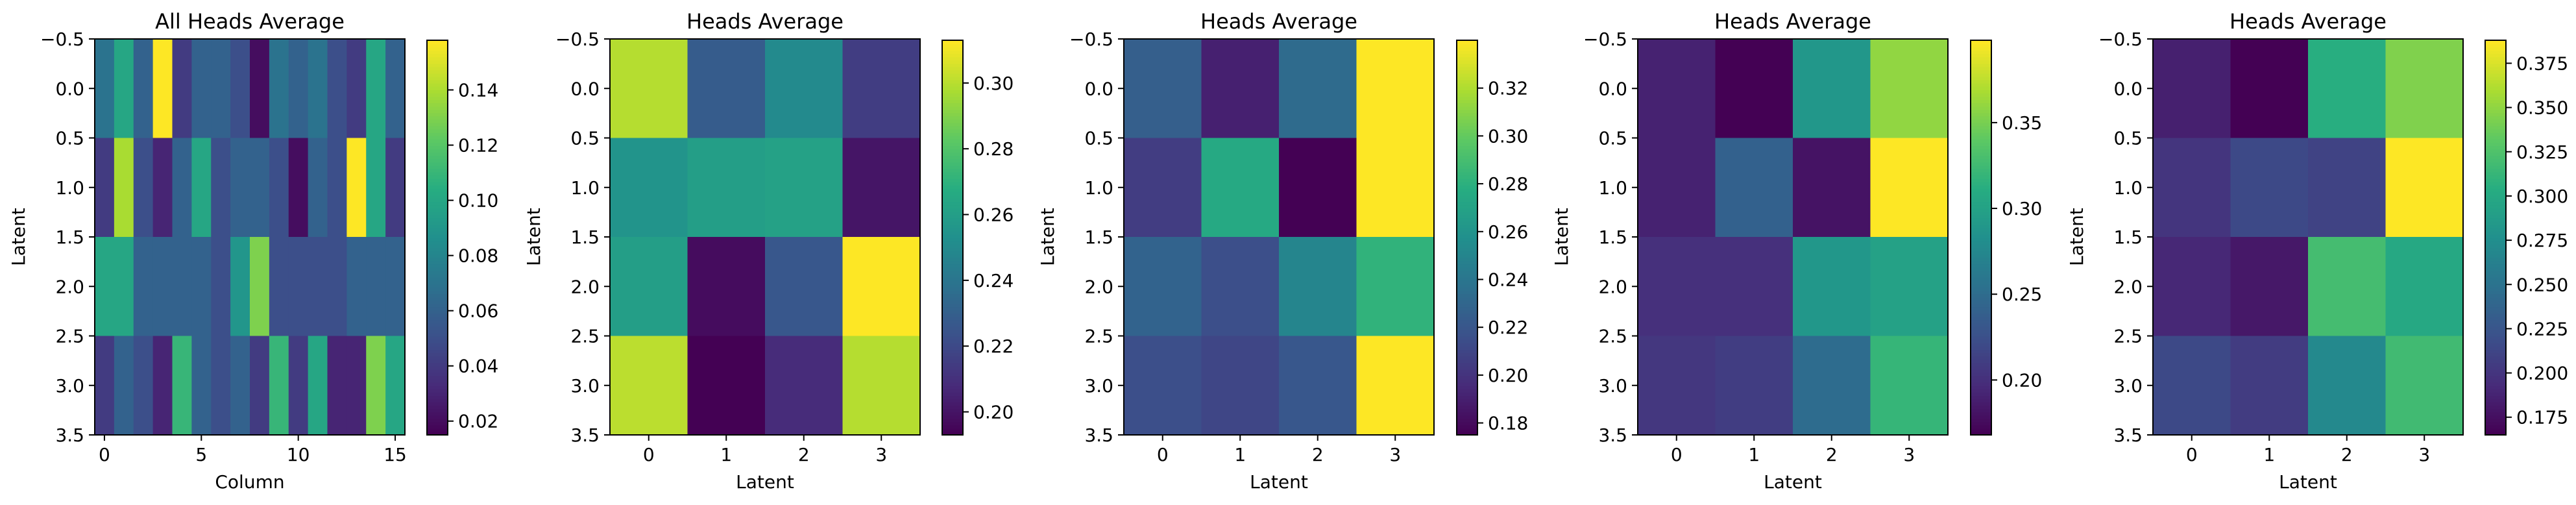  What do you see at coordinates (2128, 336) in the screenshot?
I see `y-tick-label: 2.5` at bounding box center [2128, 336].